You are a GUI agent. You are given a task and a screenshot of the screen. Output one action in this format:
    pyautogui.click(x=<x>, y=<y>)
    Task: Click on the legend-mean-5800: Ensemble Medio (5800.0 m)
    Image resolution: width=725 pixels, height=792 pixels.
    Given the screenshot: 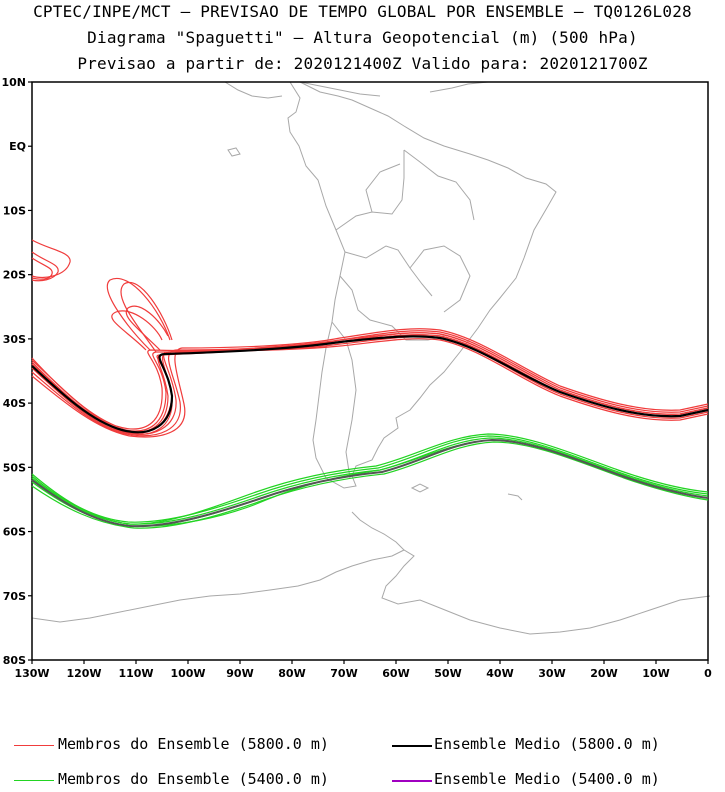 What is the action you would take?
    pyautogui.click(x=547, y=744)
    